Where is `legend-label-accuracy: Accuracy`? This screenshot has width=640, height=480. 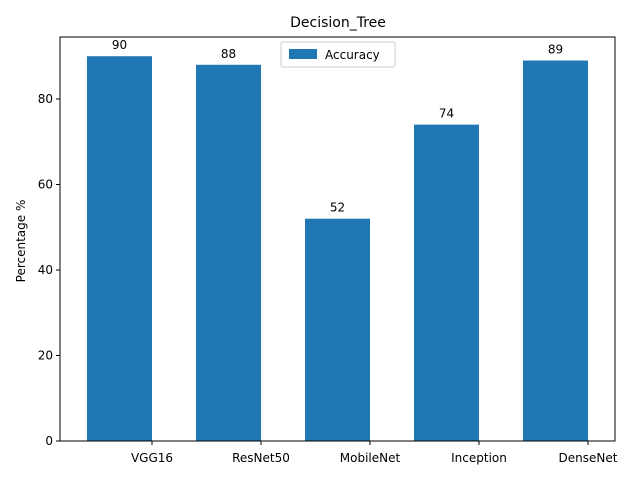
legend-label-accuracy: Accuracy is located at coordinates (352, 55).